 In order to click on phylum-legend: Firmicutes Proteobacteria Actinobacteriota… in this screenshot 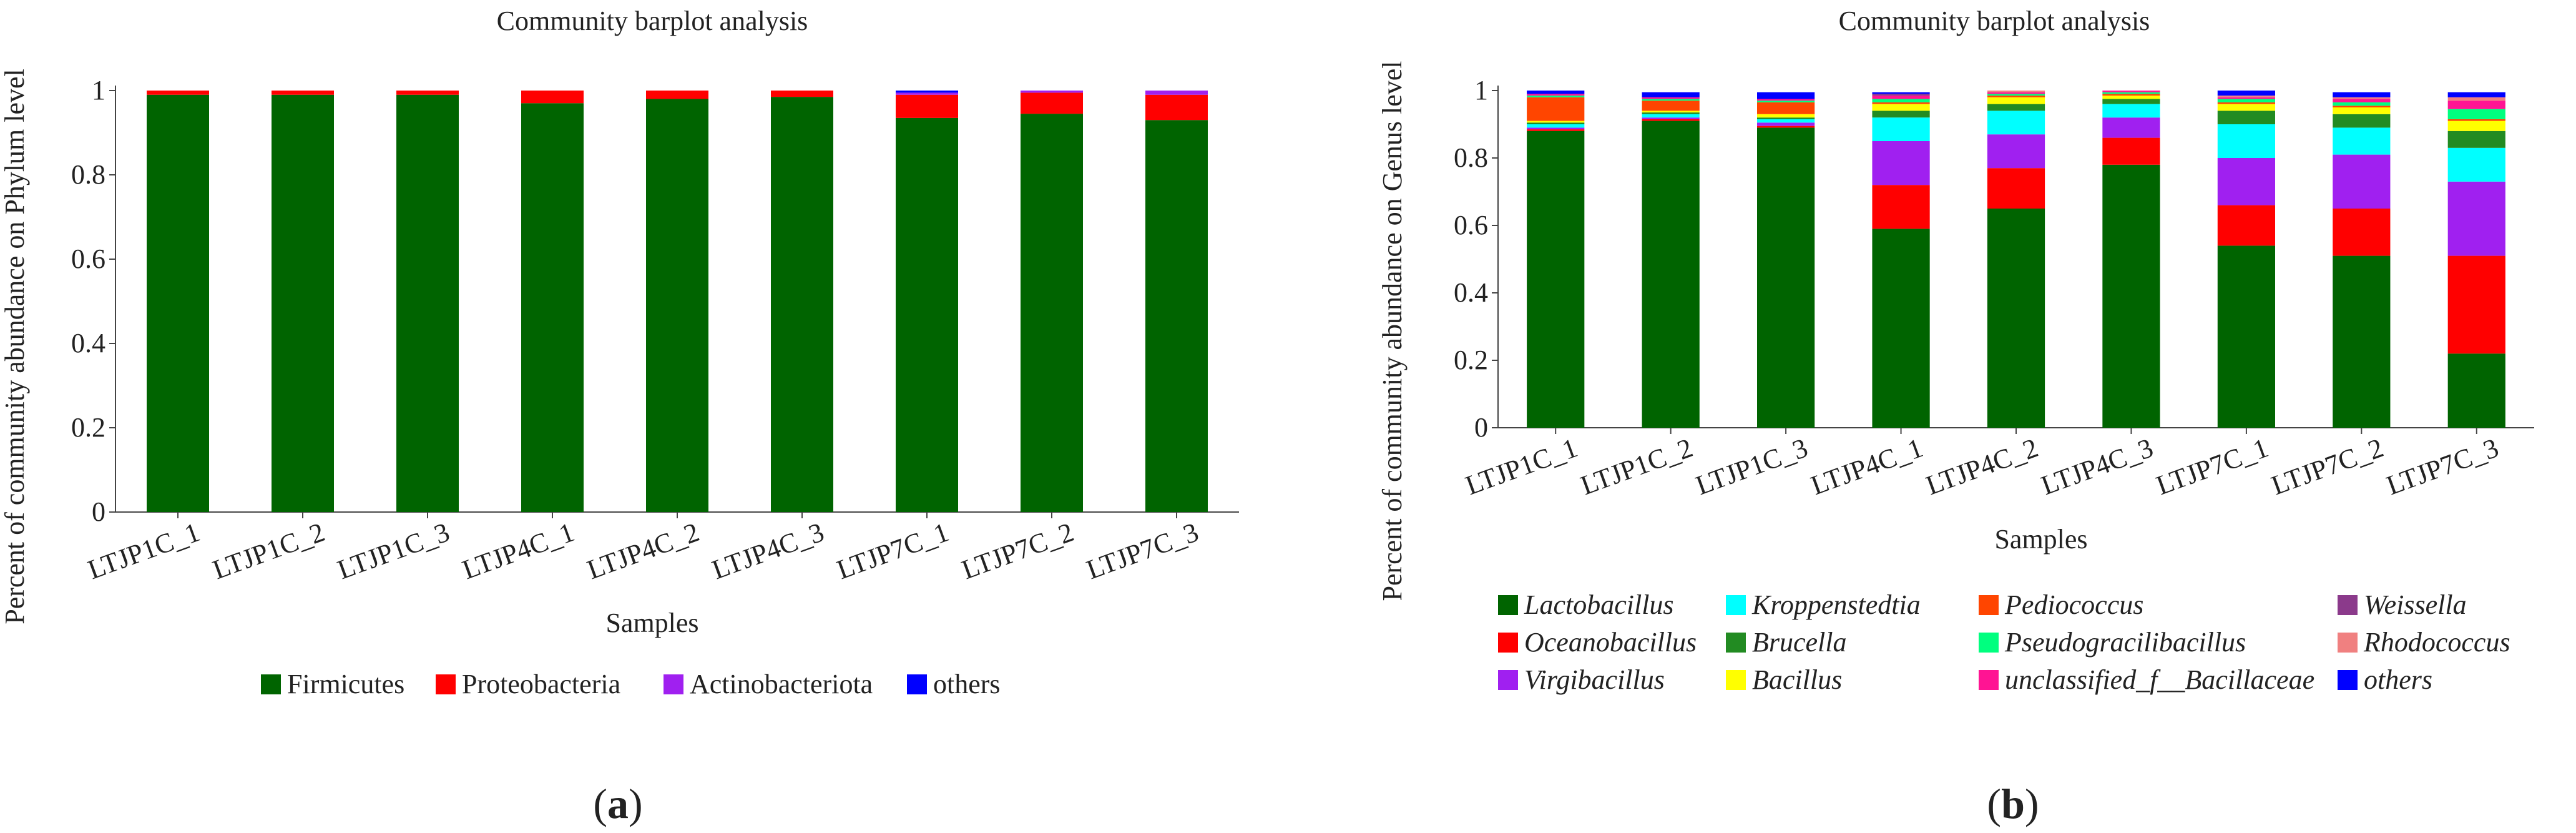, I will do `click(631, 684)`.